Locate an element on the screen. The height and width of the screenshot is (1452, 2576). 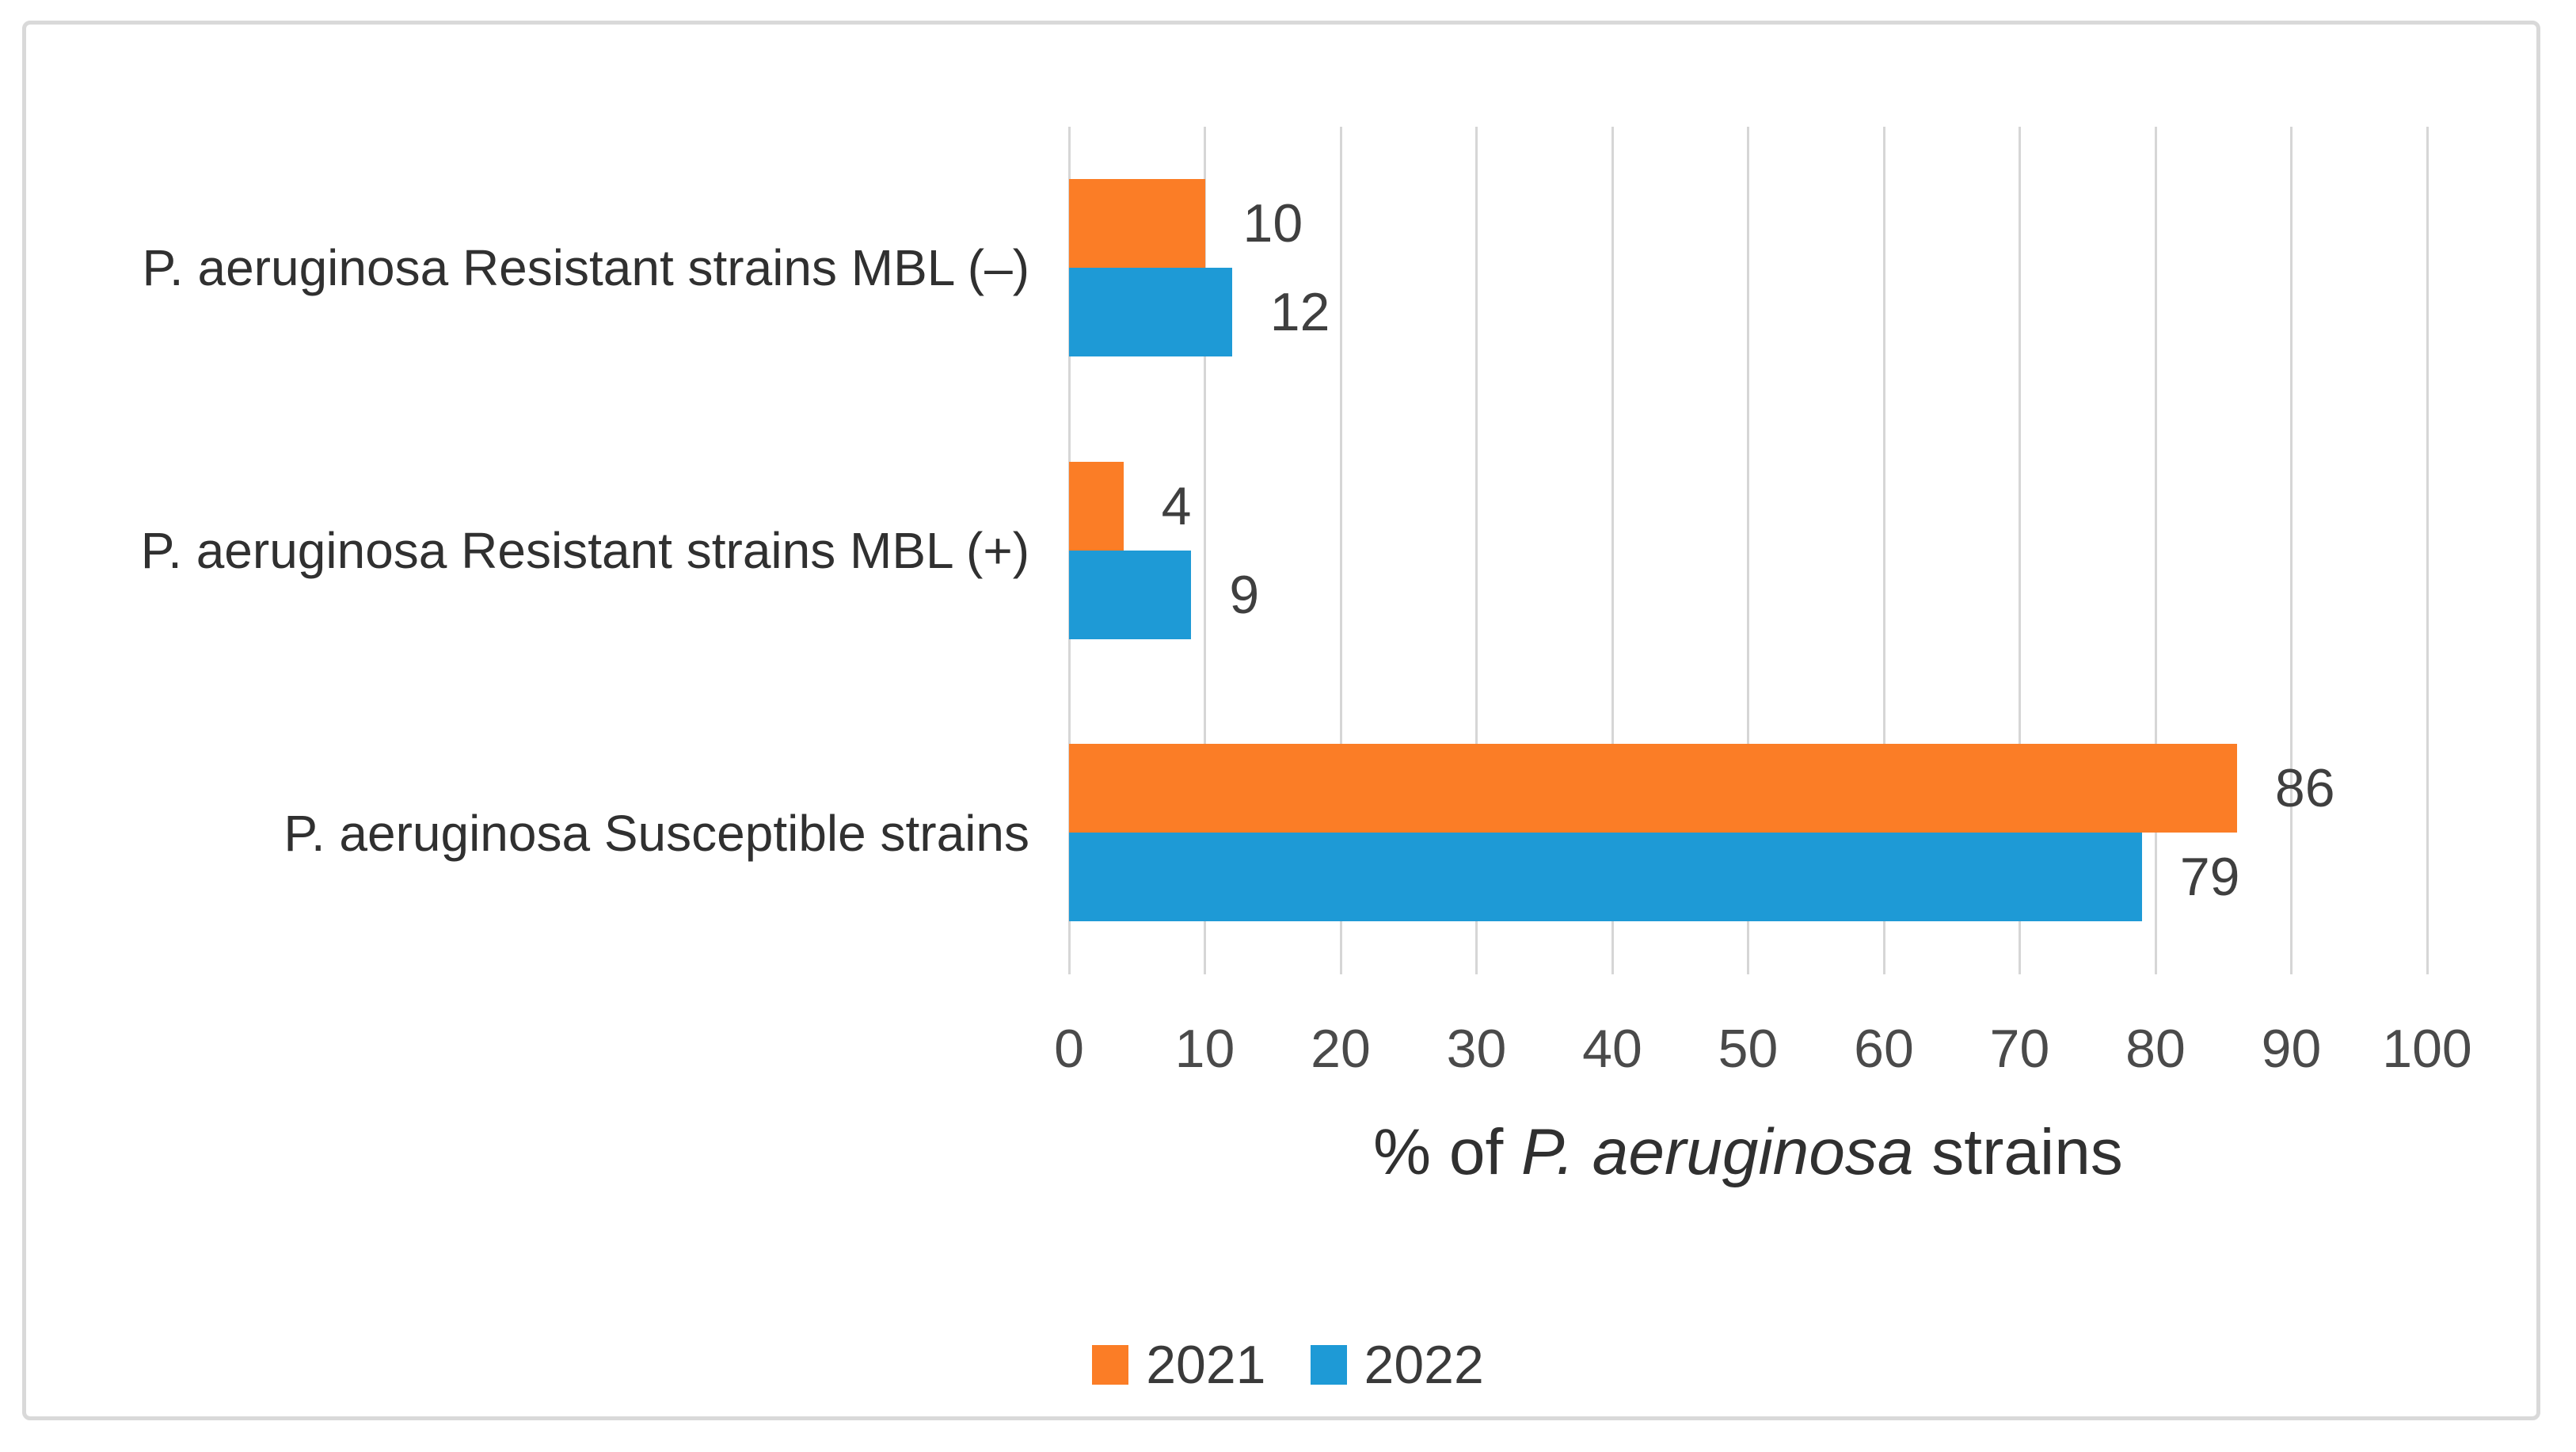
x-tick-label-90: 90 is located at coordinates (2291, 1049).